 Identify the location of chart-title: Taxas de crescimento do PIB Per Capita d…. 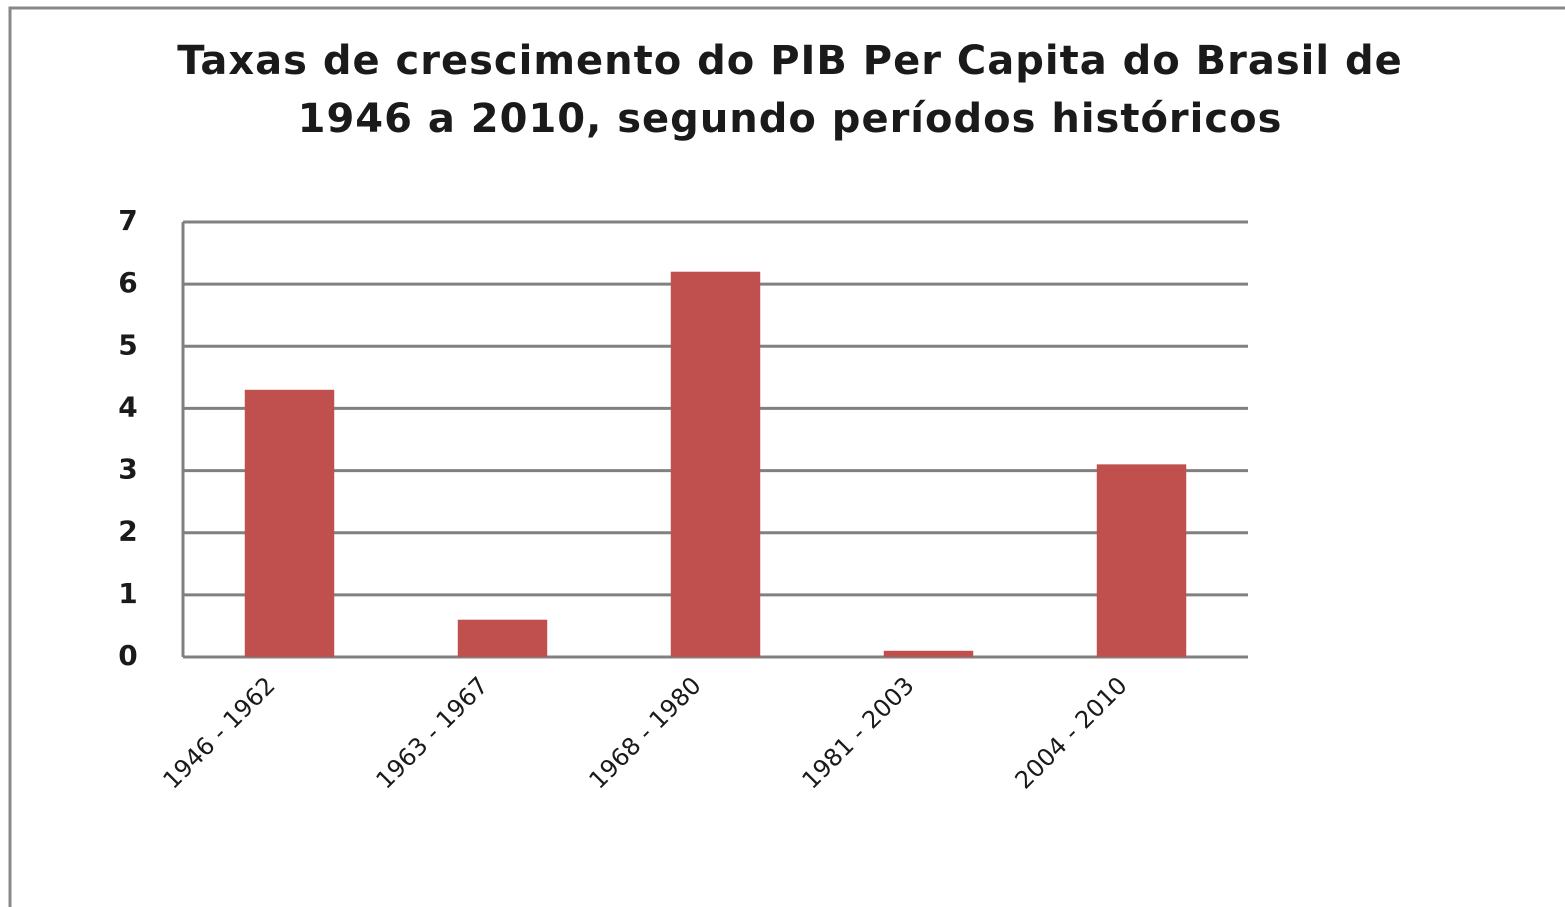
(790, 90).